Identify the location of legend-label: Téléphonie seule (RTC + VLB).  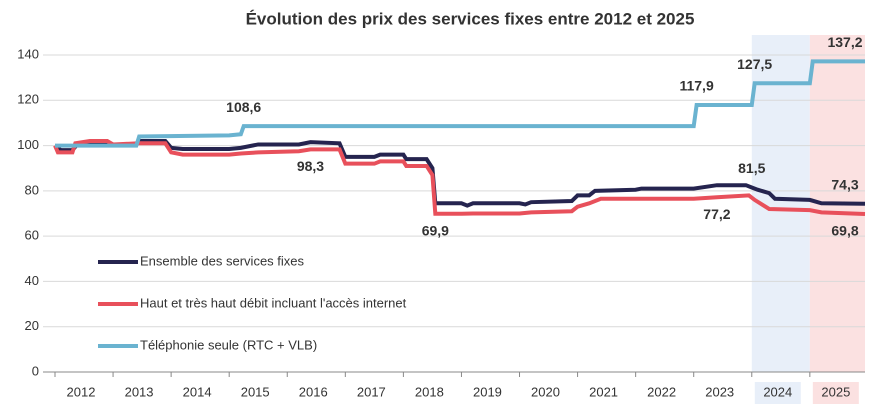
(228, 344).